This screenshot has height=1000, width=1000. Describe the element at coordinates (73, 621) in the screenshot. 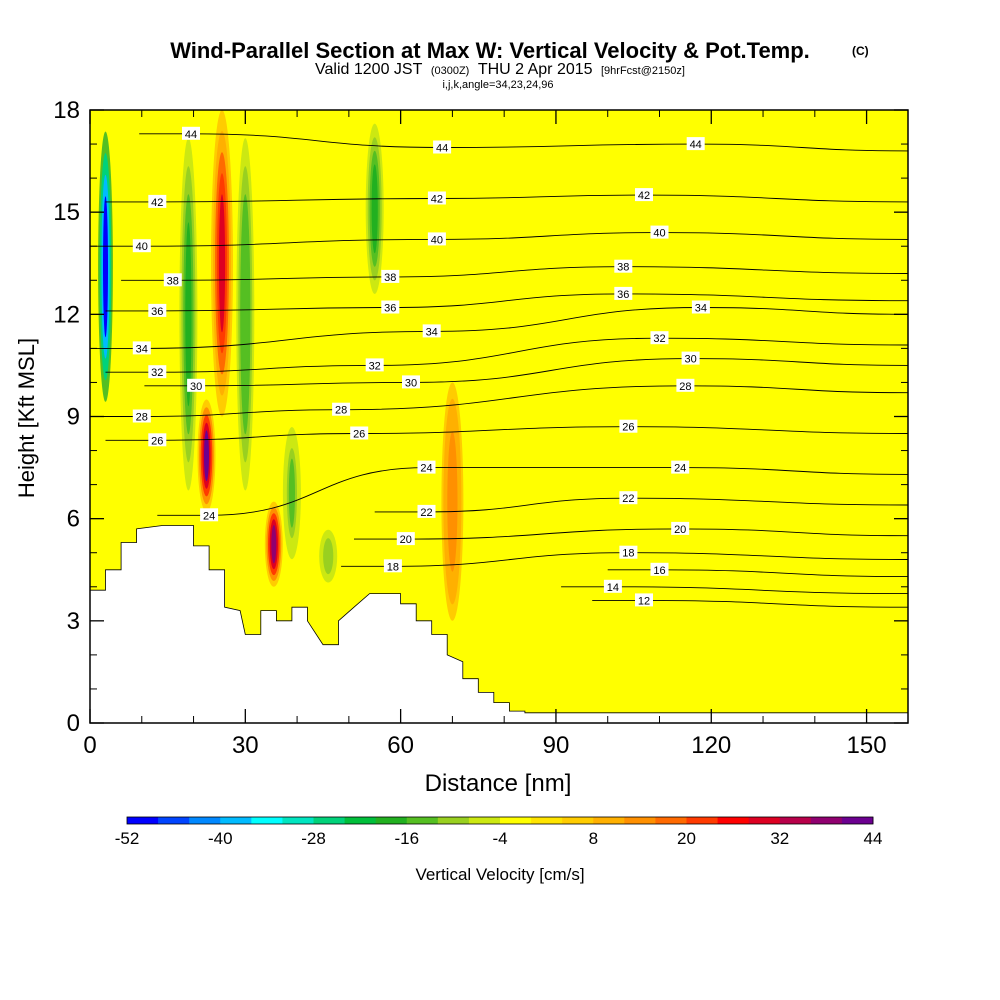

I see `y-tick-label: 3` at that location.